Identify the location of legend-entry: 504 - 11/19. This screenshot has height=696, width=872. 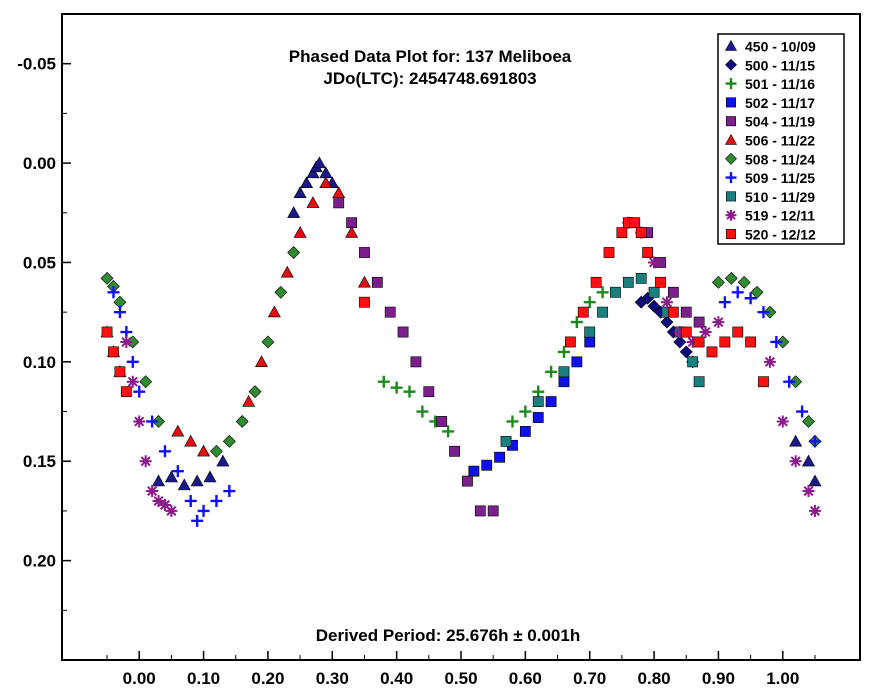
(780, 122).